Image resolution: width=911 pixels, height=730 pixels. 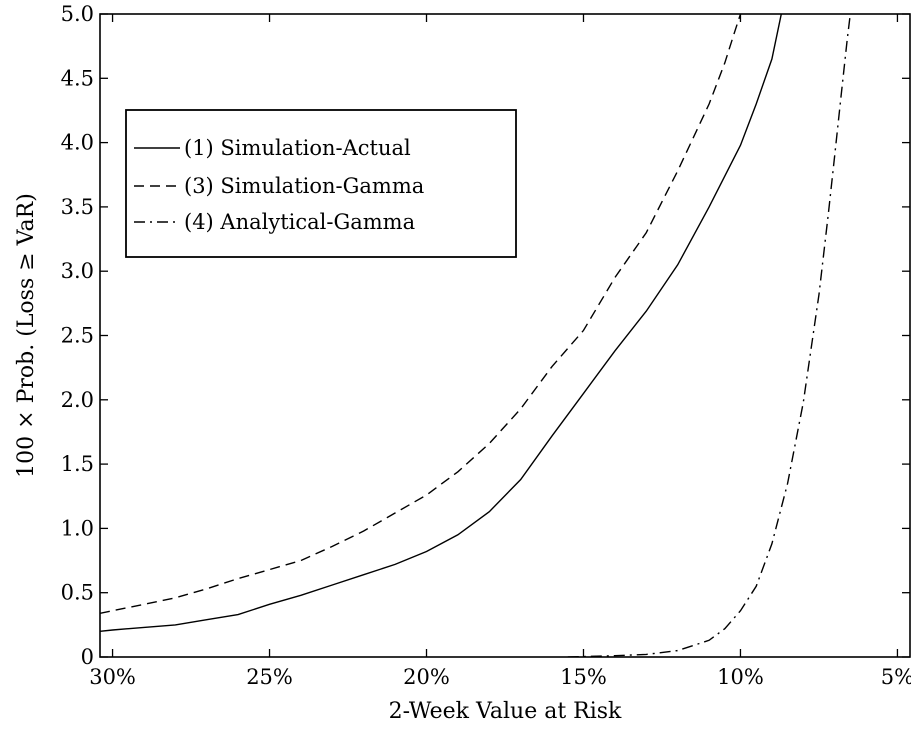 I want to click on x-tick-label: 5%, so click(x=896, y=677).